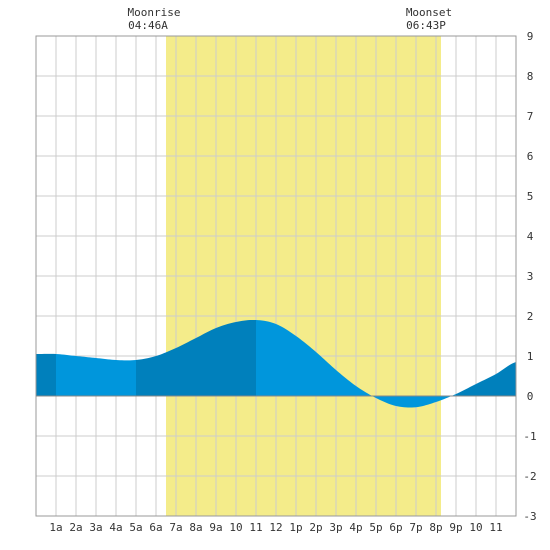  I want to click on y-tick-label: 3, so click(530, 276).